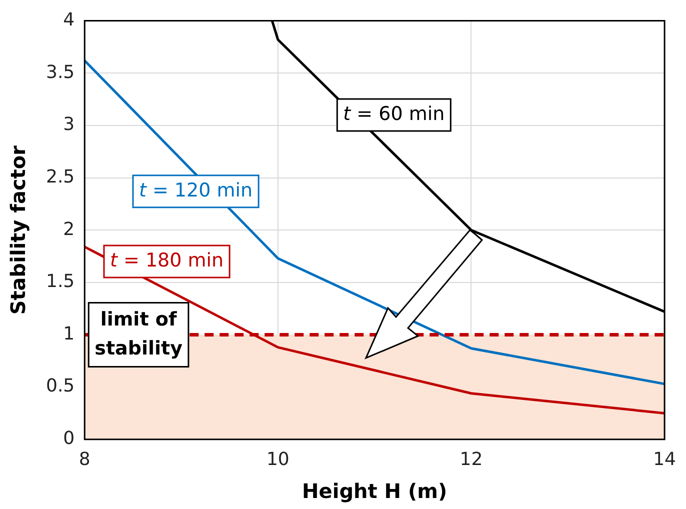 The image size is (686, 509). I want to click on x-tick-label: 12, so click(471, 459).